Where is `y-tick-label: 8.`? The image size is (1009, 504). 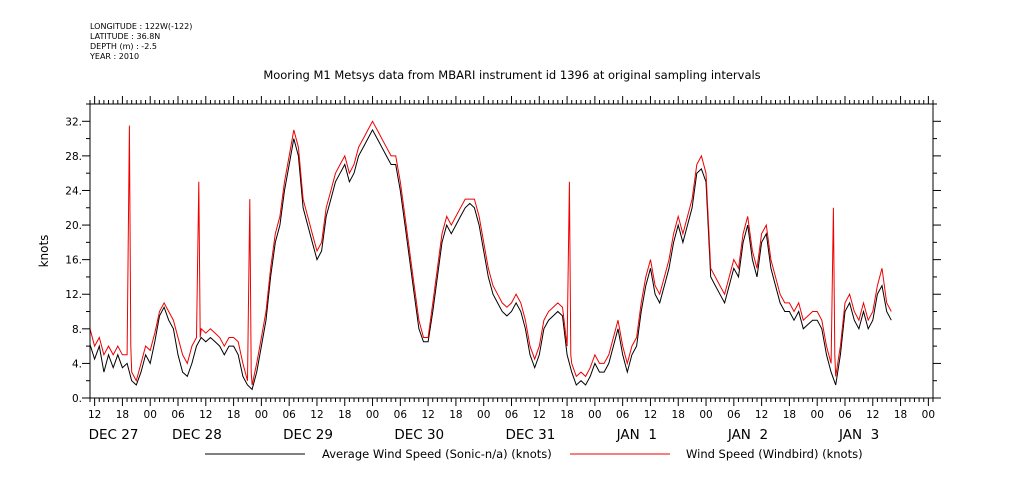 y-tick-label: 8. is located at coordinates (77, 330).